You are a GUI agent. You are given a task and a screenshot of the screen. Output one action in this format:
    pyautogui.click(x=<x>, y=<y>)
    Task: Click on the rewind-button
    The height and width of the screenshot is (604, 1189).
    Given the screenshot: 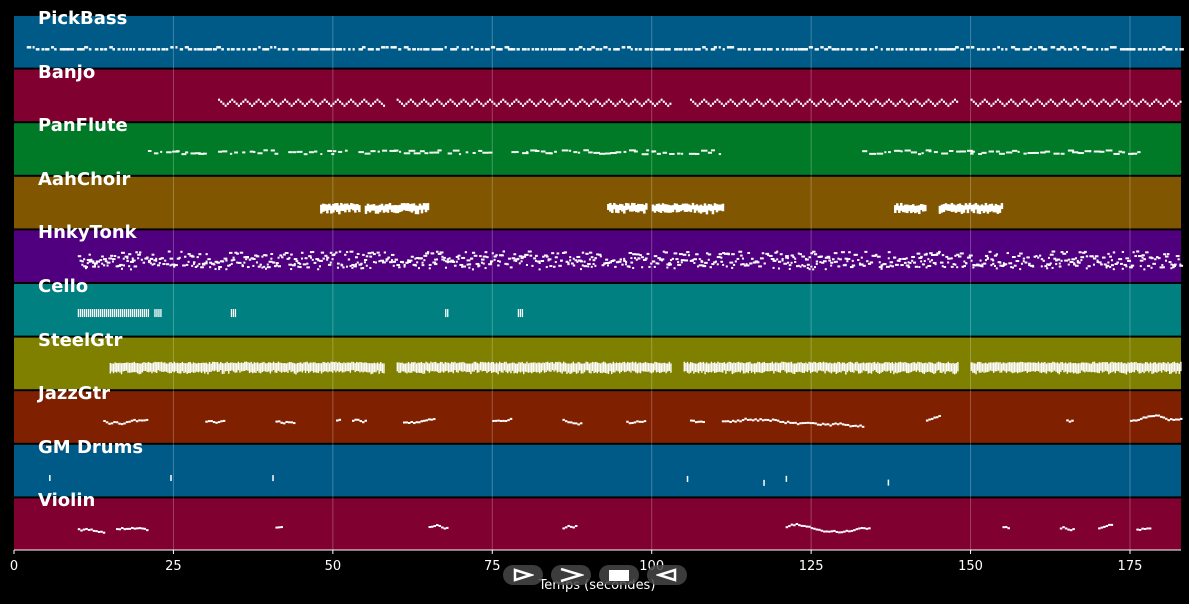 What is the action you would take?
    pyautogui.click(x=523, y=575)
    